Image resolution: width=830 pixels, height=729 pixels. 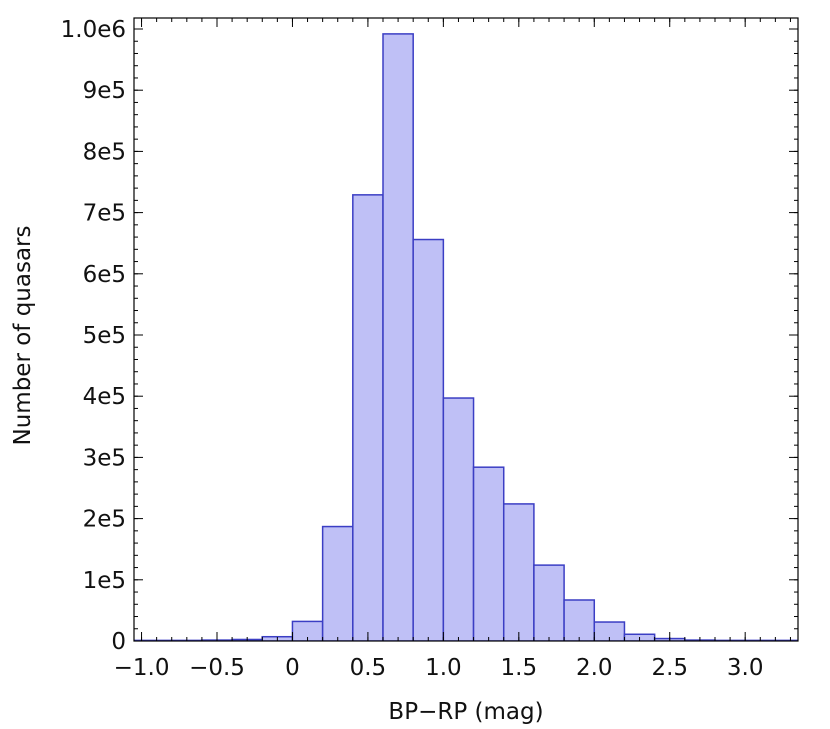 I want to click on x-tick-label: 2.0, so click(x=594, y=668).